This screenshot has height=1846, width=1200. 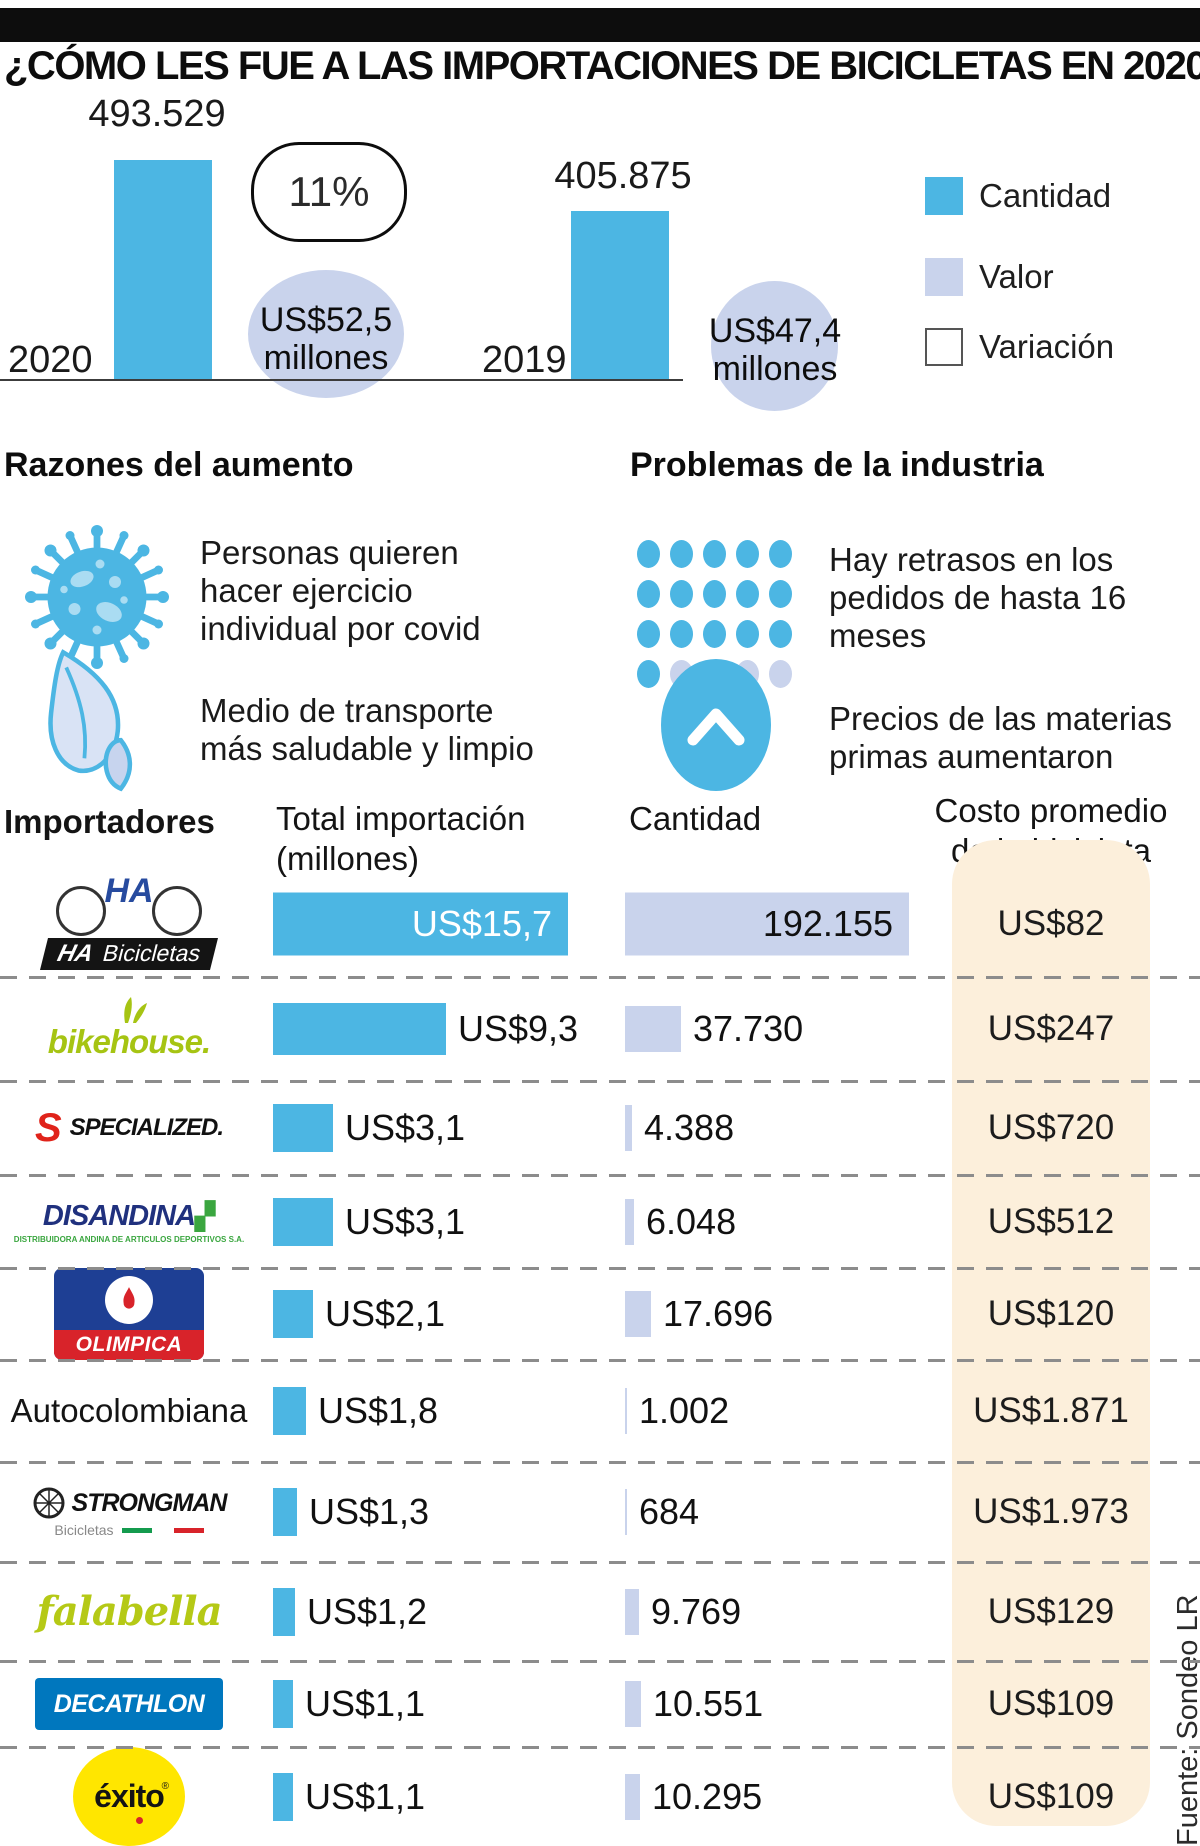 I want to click on value-label-2020: US$52,5 millones, so click(x=326, y=339).